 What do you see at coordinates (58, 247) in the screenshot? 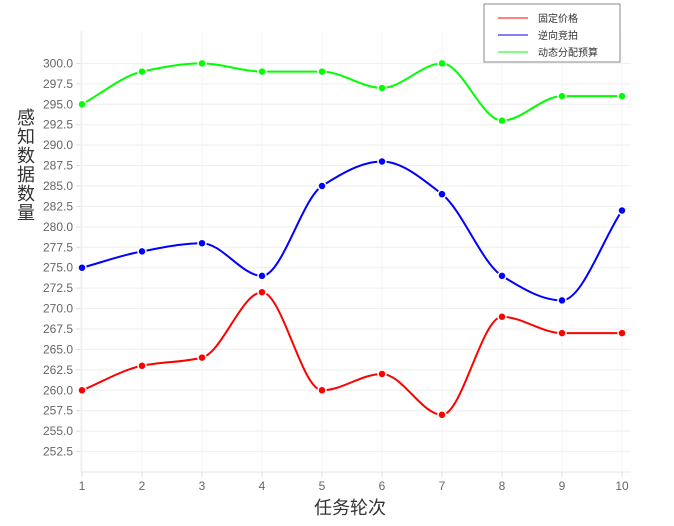
I see `y-tick-label: 277.5` at bounding box center [58, 247].